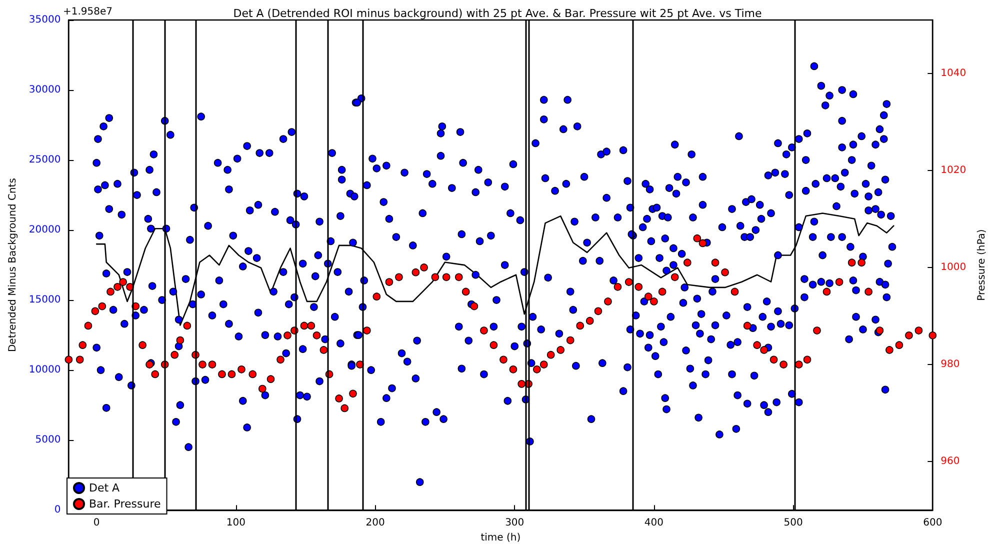  What do you see at coordinates (13, 265) in the screenshot?
I see `y-axis-title: Detrended Minus Background Cnts` at bounding box center [13, 265].